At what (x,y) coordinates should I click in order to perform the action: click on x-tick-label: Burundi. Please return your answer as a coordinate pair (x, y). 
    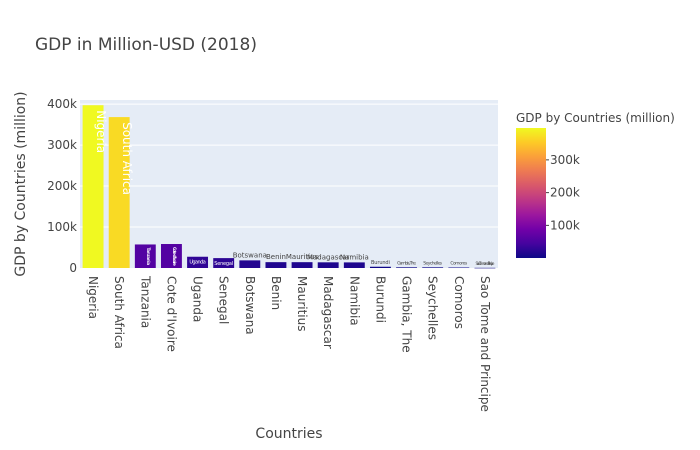
    Looking at the image, I should click on (380, 299).